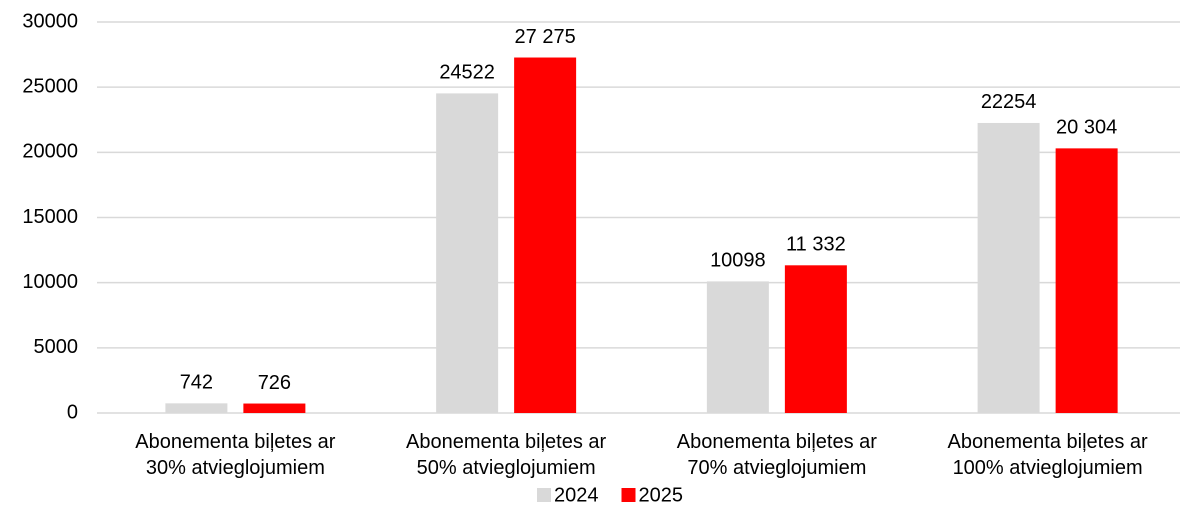  I want to click on y-tick-label: 30000, so click(50, 21).